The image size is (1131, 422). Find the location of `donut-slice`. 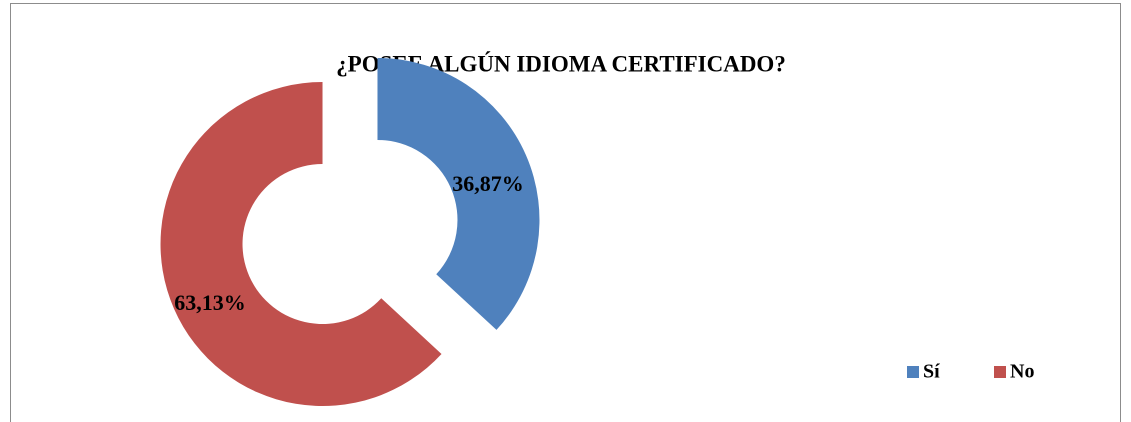

donut-slice is located at coordinates (458, 193).